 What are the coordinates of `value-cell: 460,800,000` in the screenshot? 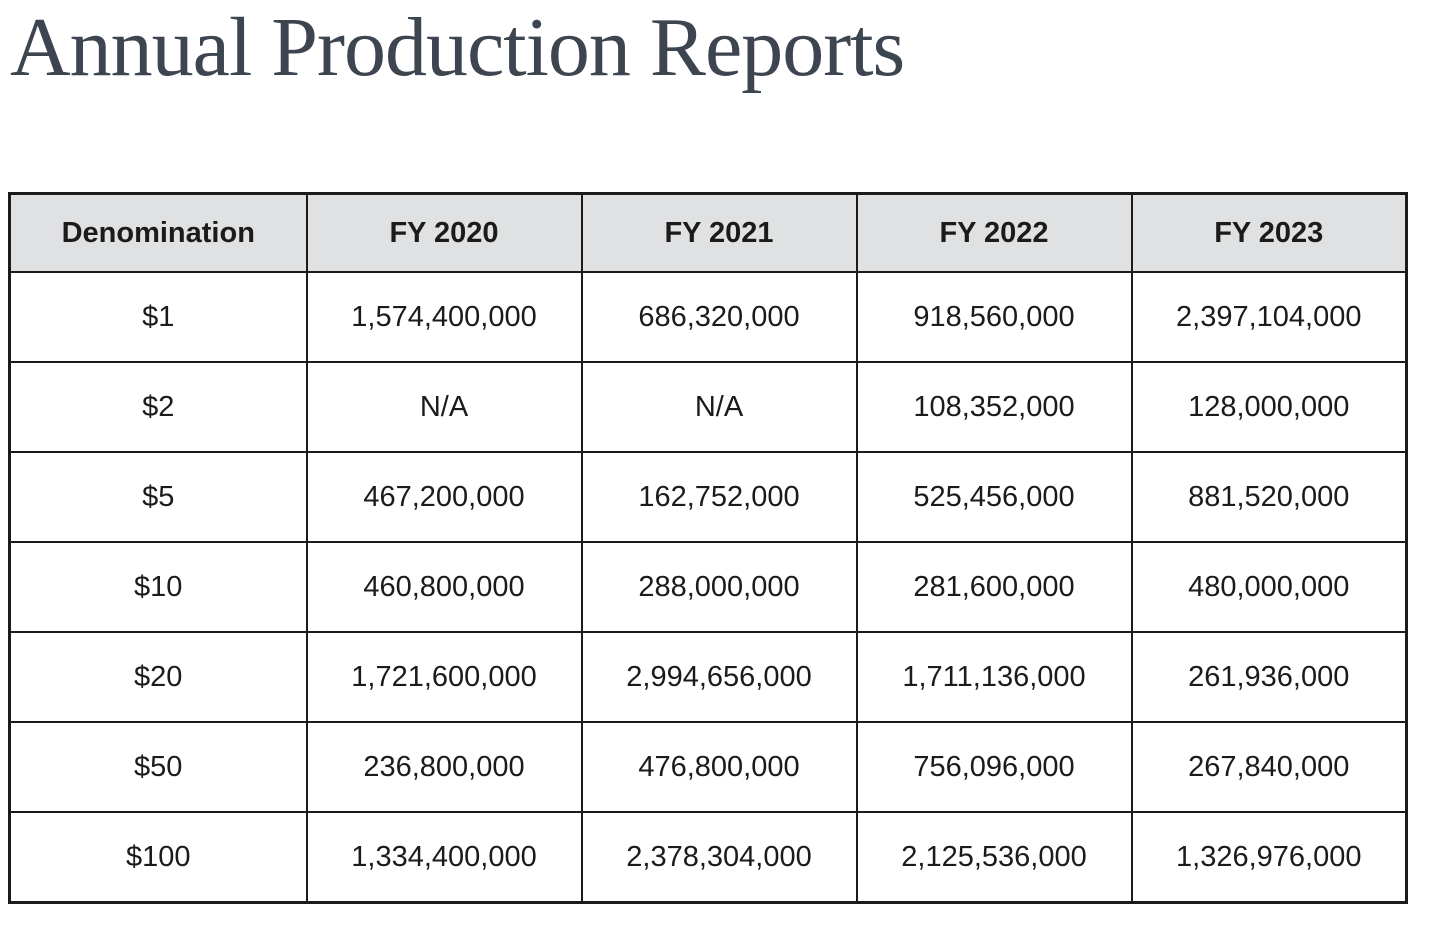 It's located at (444, 587).